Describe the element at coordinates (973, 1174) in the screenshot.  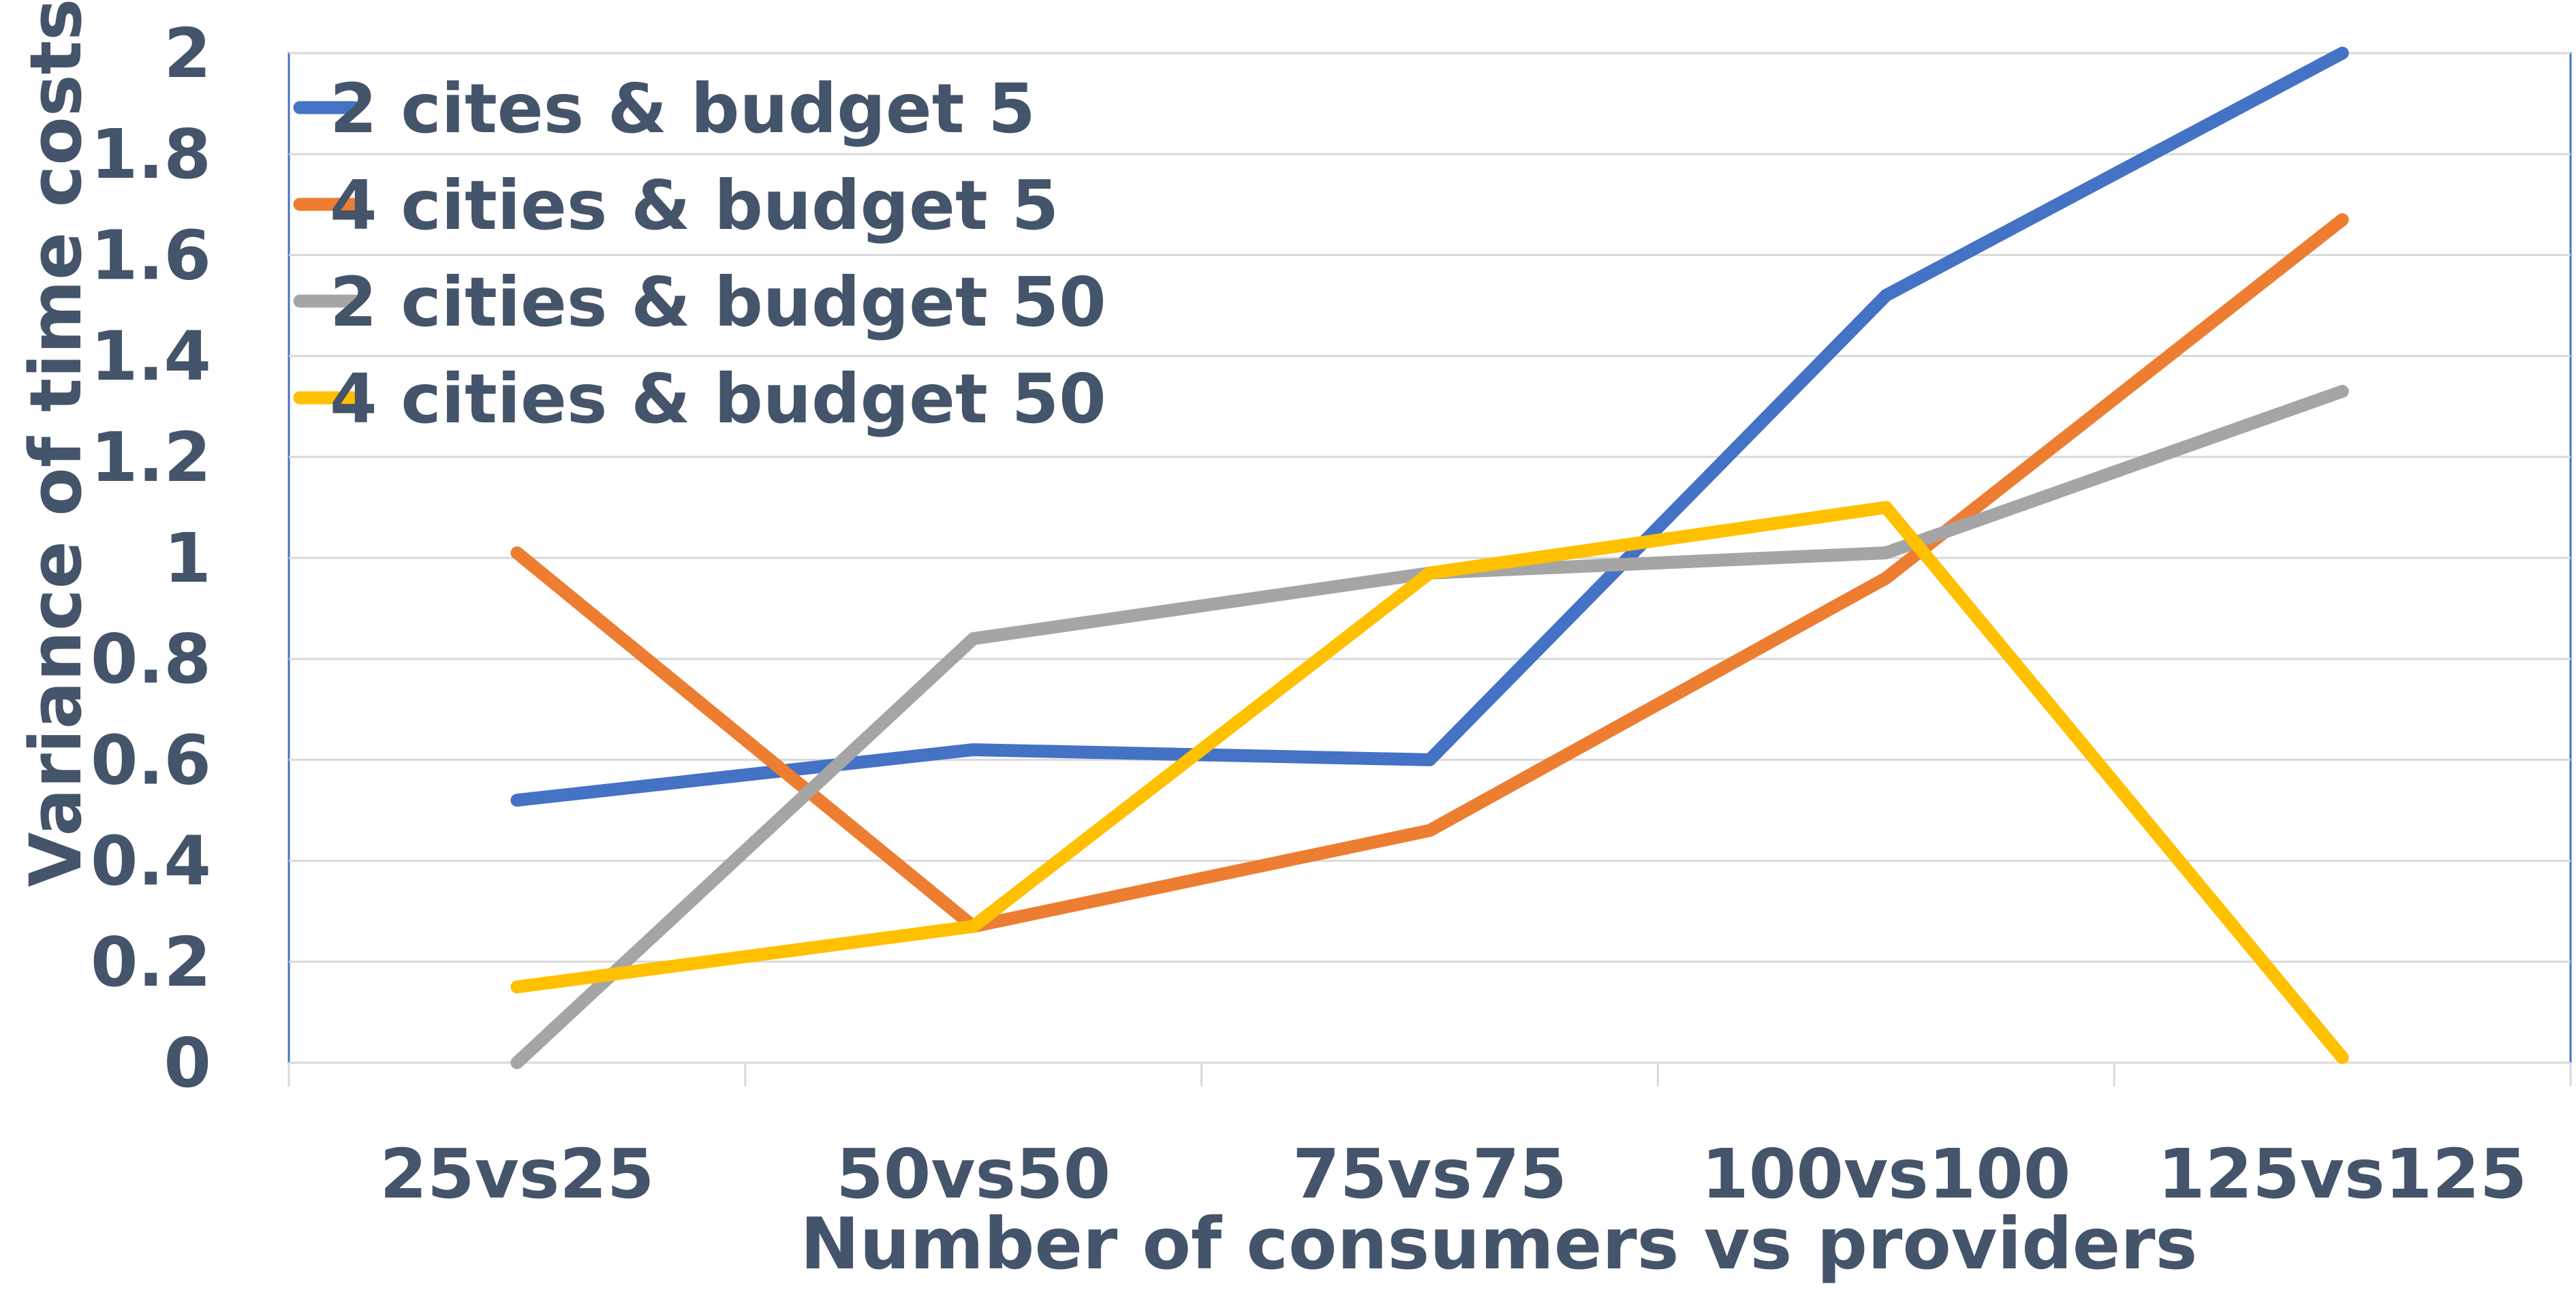
I see `x-tick-label: 50vs50` at that location.